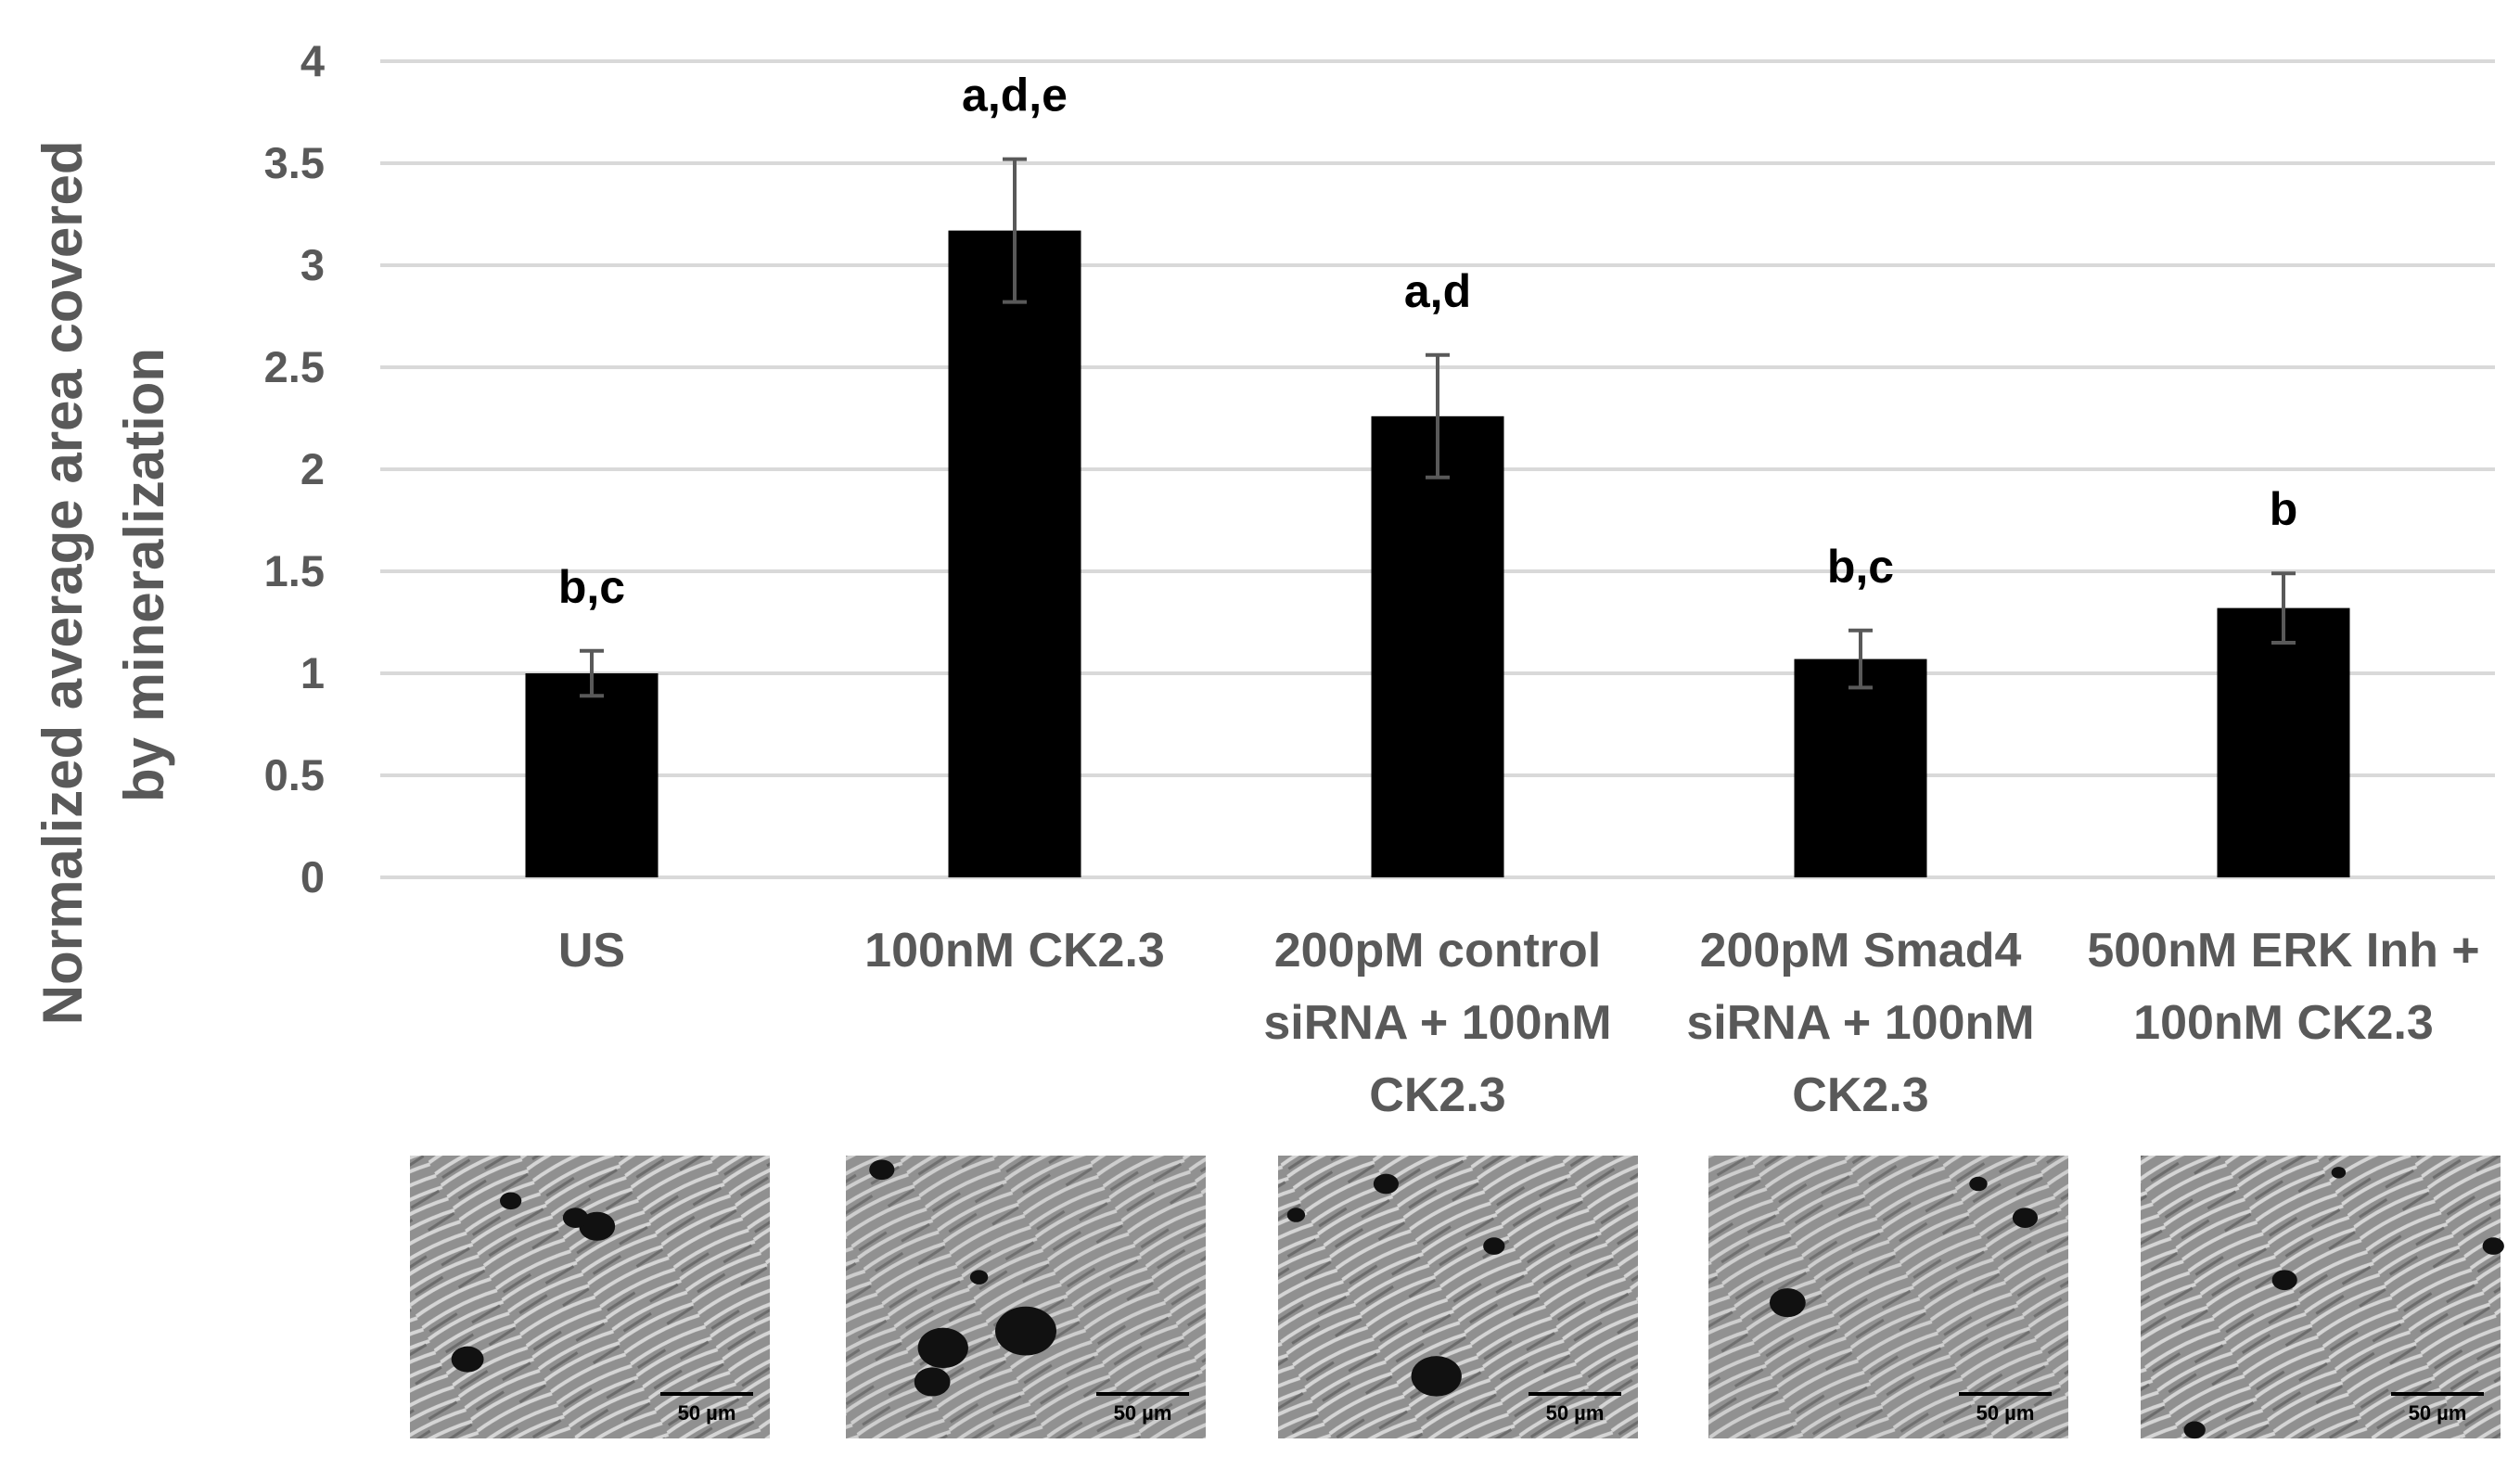 The width and height of the screenshot is (2520, 1457). Describe the element at coordinates (313, 61) in the screenshot. I see `y-tick-label: 4` at that location.